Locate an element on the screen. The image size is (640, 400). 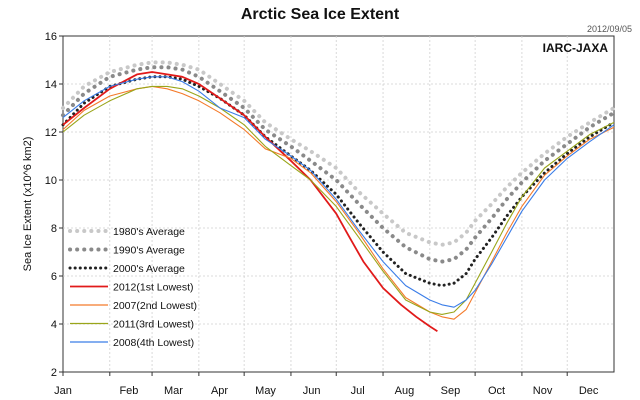
x-tick-label: Mar is located at coordinates (173, 391).